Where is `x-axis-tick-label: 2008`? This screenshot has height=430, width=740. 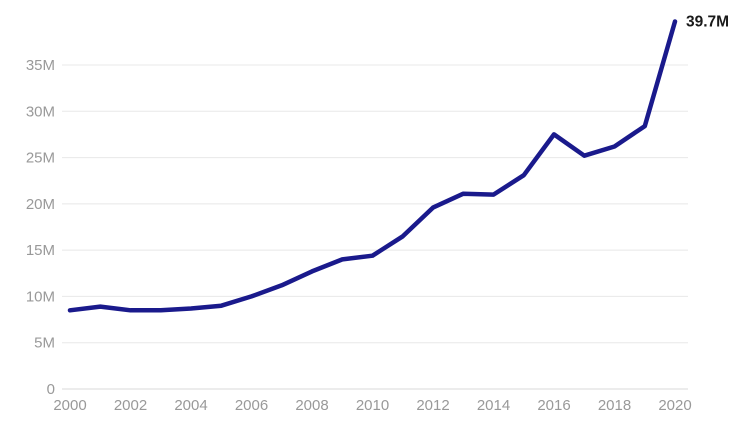 x-axis-tick-label: 2008 is located at coordinates (311, 405).